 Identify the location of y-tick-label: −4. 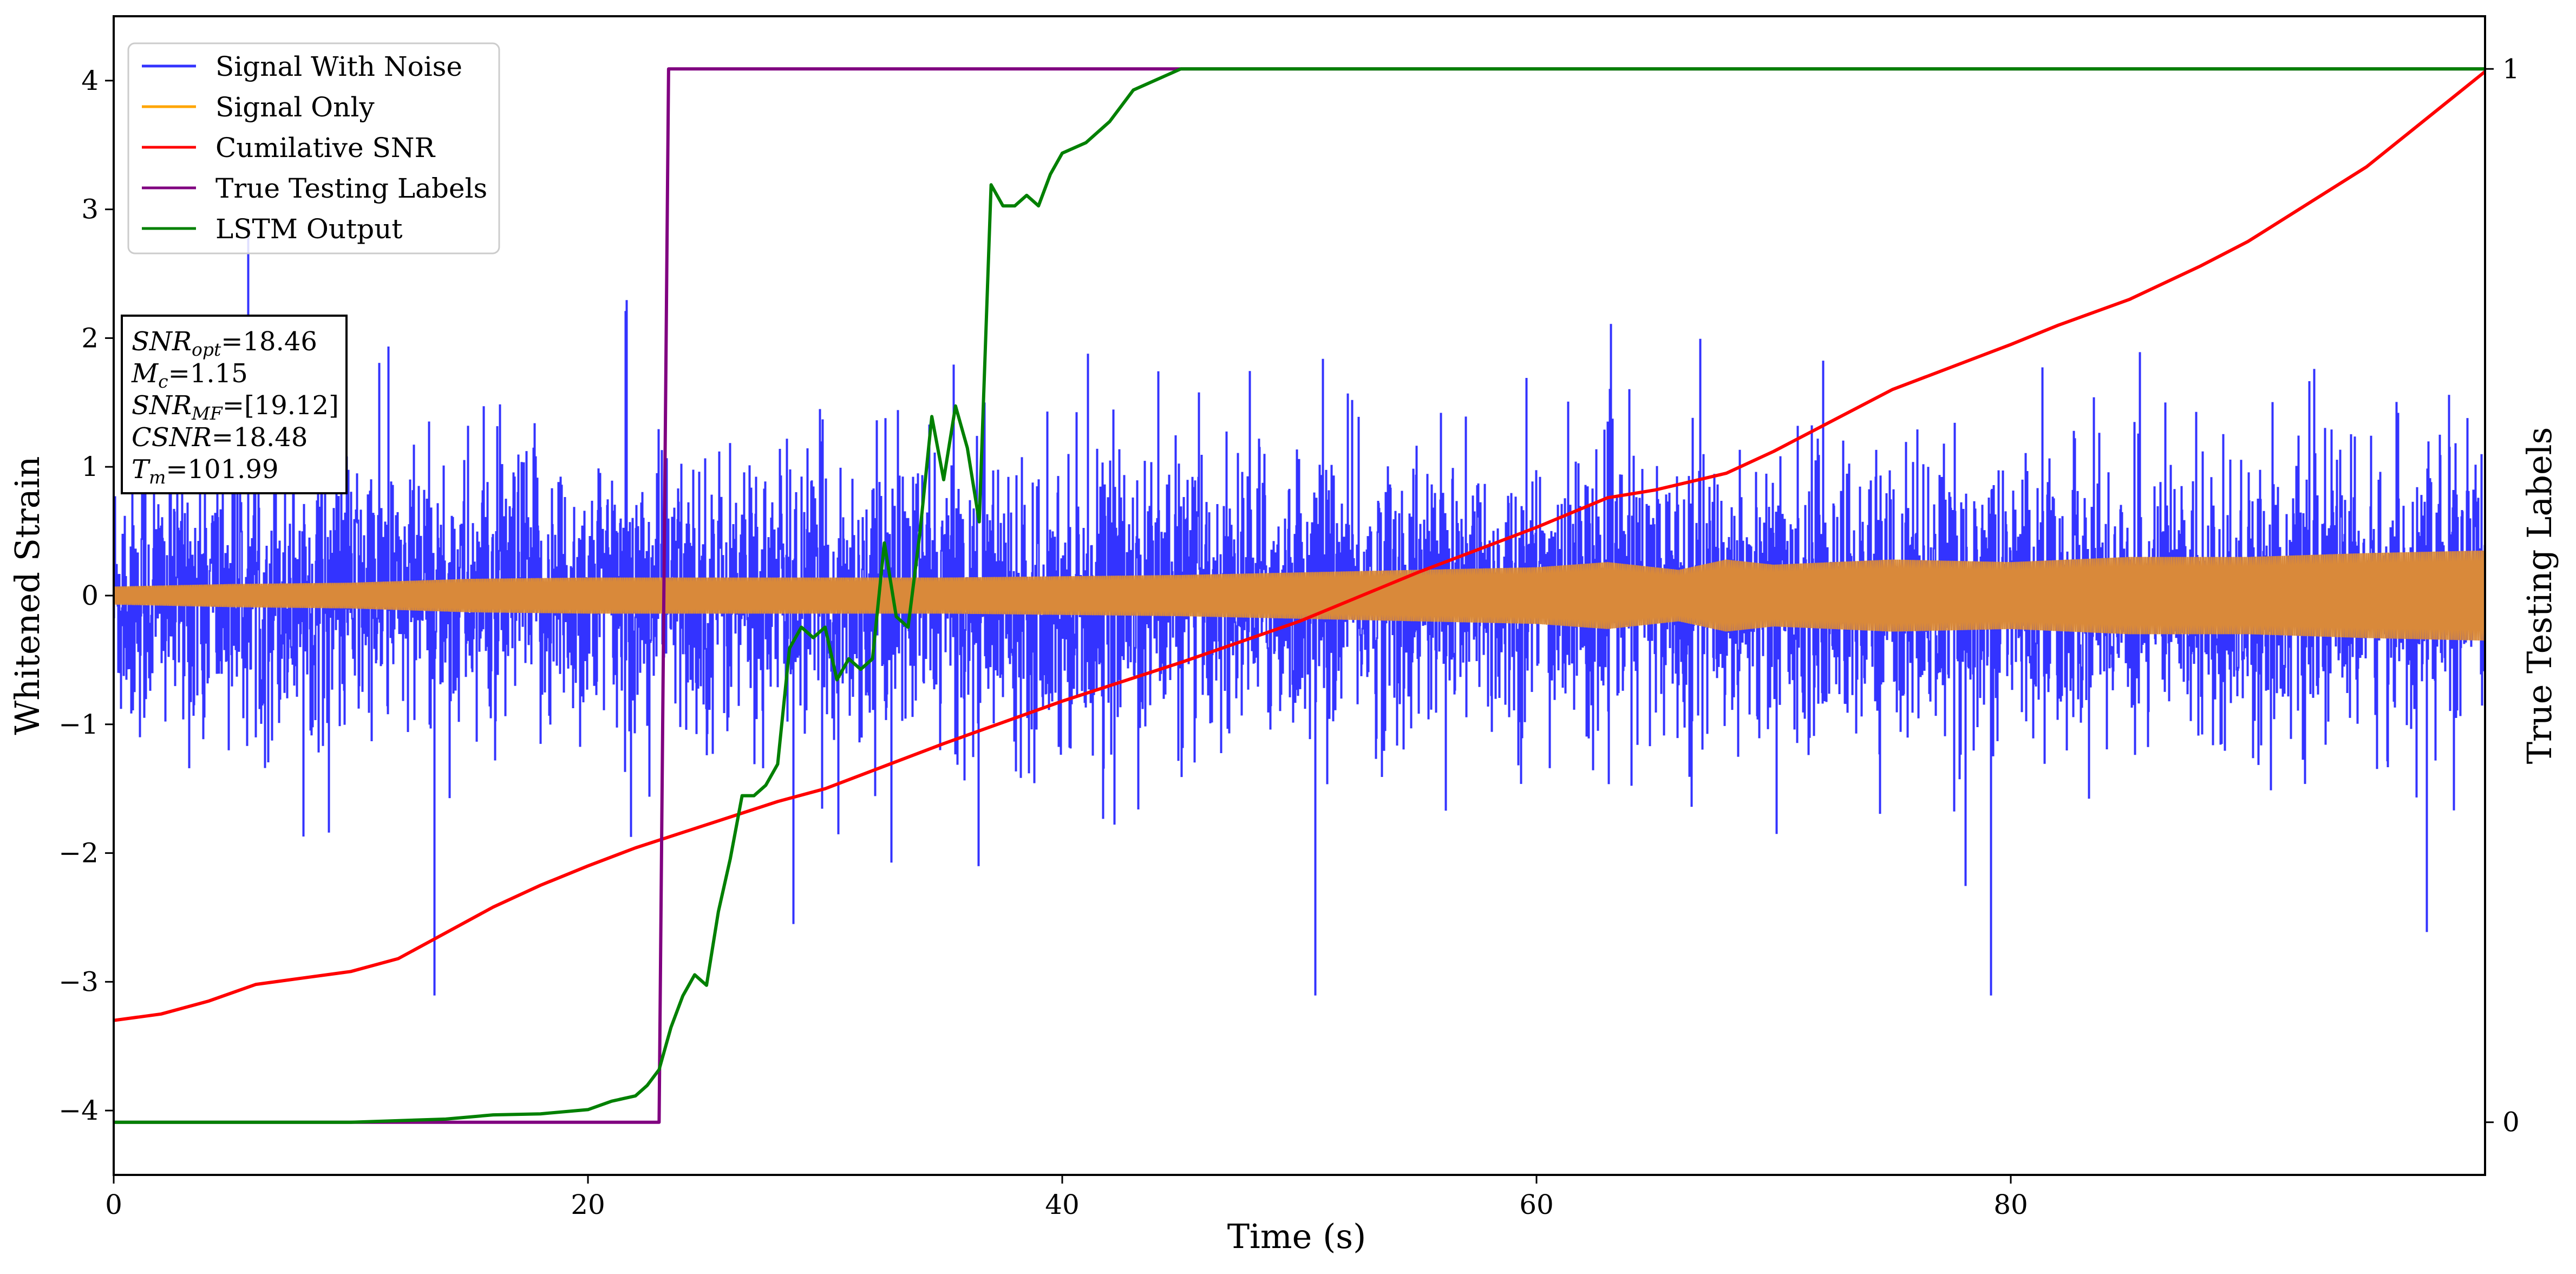
(78, 1110).